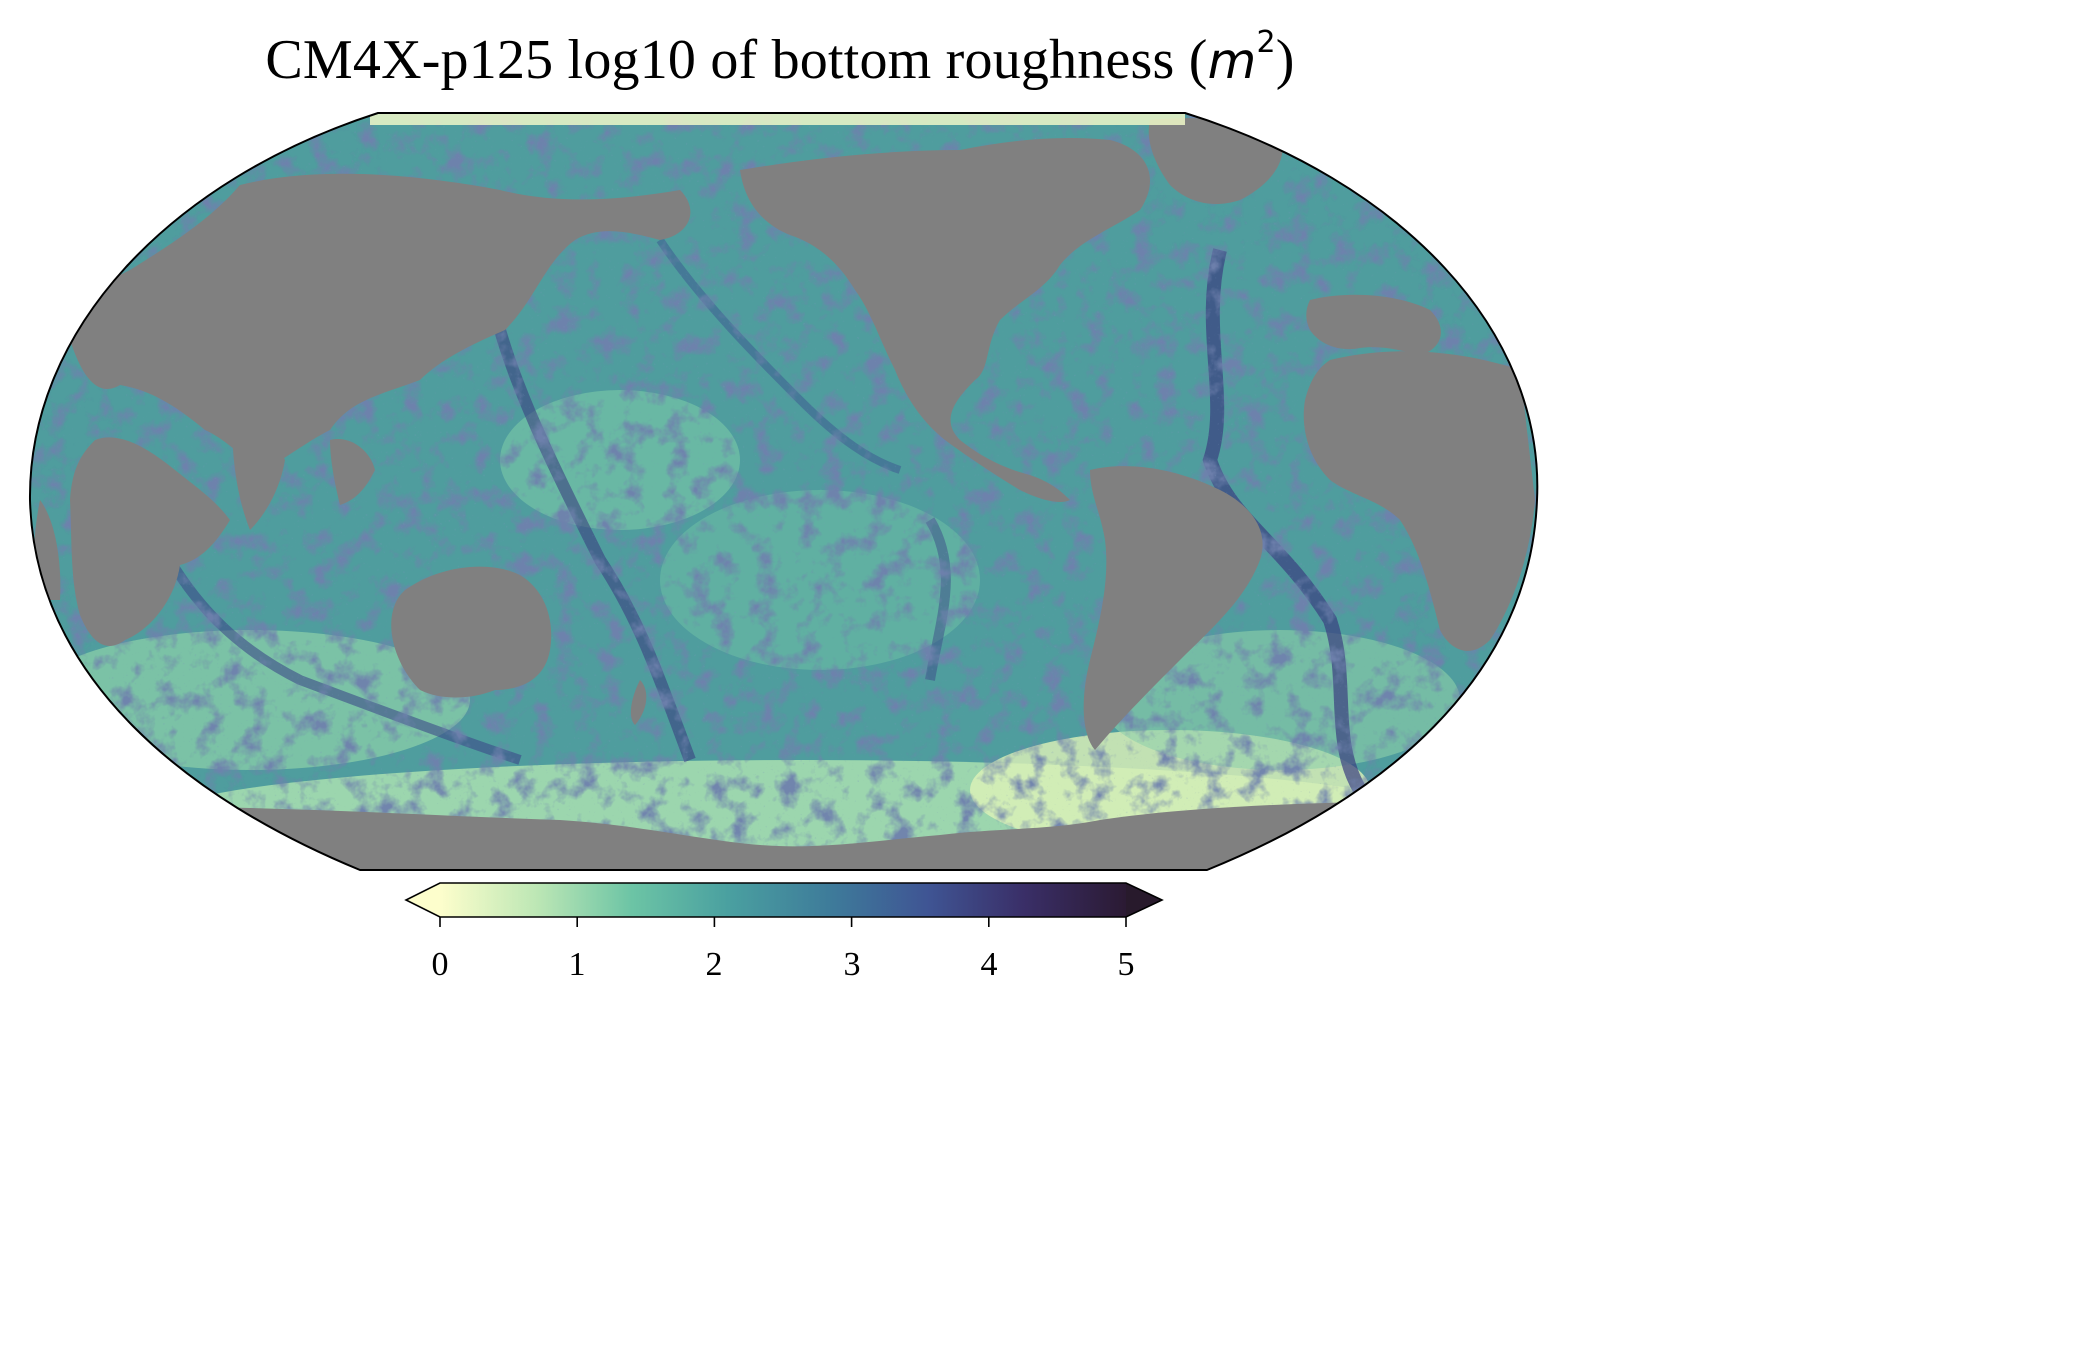 This screenshot has width=2095, height=1357. What do you see at coordinates (852, 964) in the screenshot?
I see `colorbar-tick-label: 3` at bounding box center [852, 964].